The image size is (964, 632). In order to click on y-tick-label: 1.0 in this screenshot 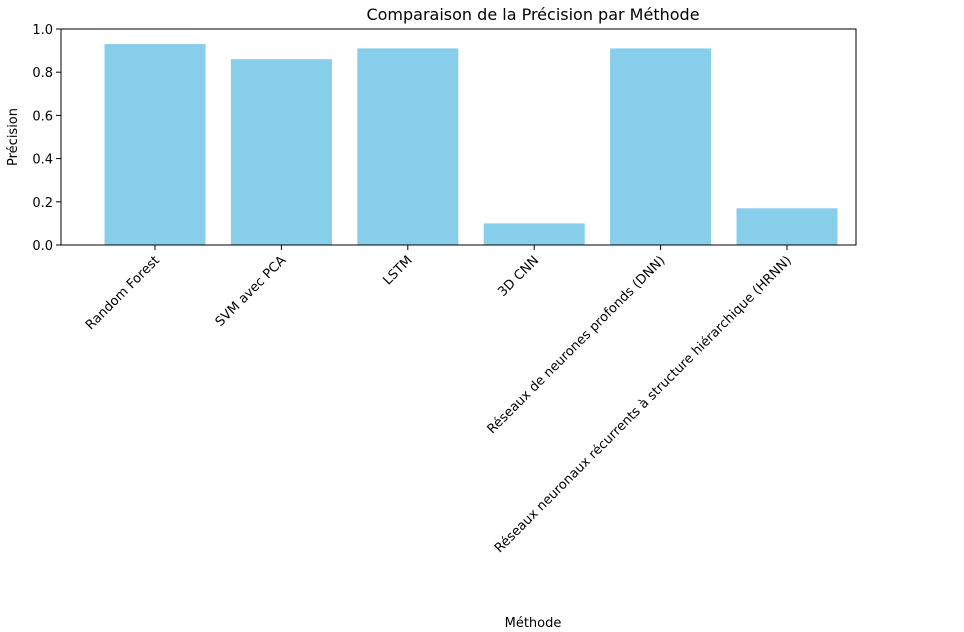, I will do `click(42, 30)`.